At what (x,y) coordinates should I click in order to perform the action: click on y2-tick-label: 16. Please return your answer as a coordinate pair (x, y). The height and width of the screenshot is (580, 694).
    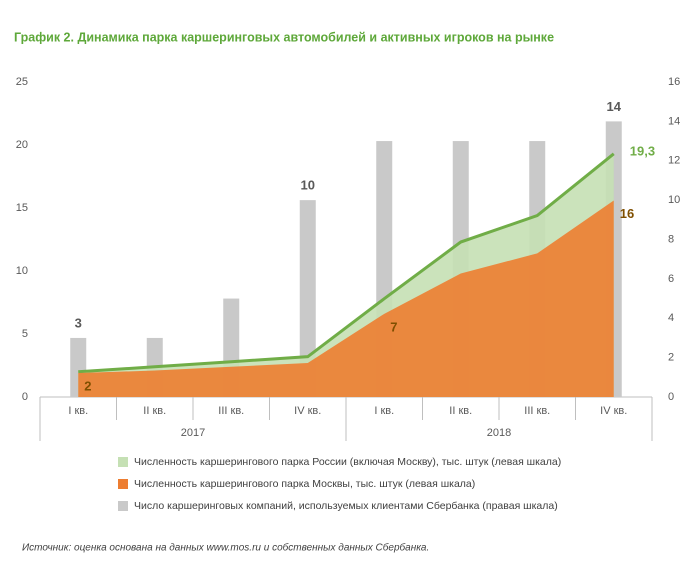
    Looking at the image, I should click on (674, 82).